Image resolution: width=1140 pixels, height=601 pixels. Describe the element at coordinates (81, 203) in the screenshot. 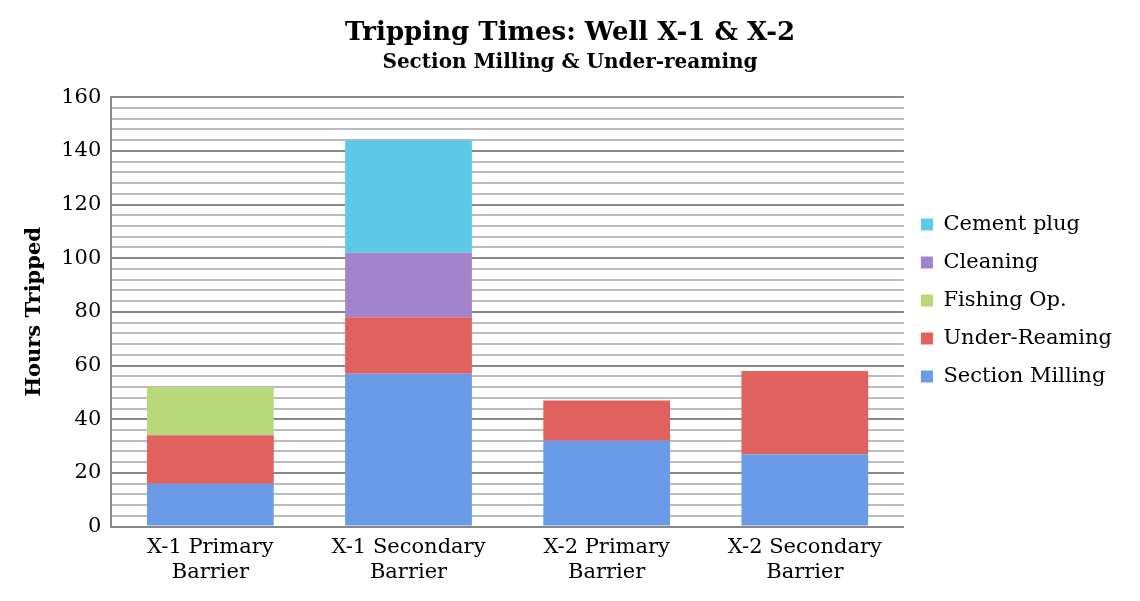

I see `y-tick-label: 120` at that location.